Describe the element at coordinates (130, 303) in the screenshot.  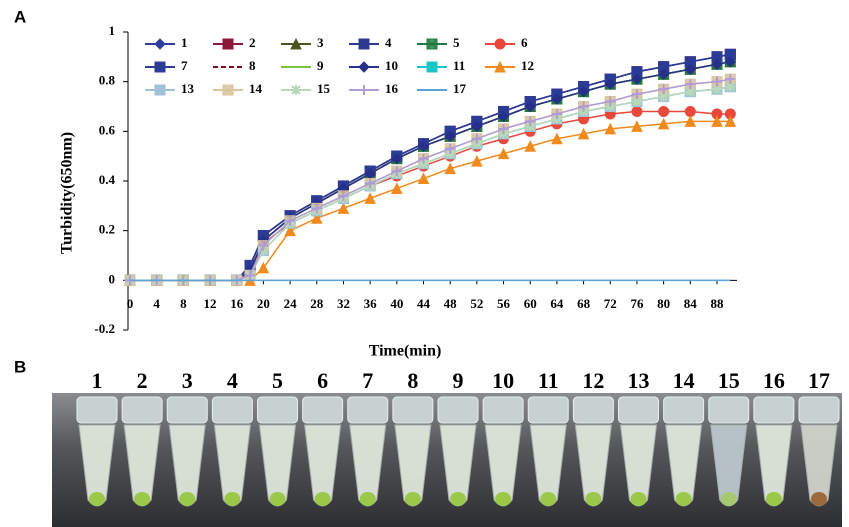
I see `x-tick-label: 0` at that location.